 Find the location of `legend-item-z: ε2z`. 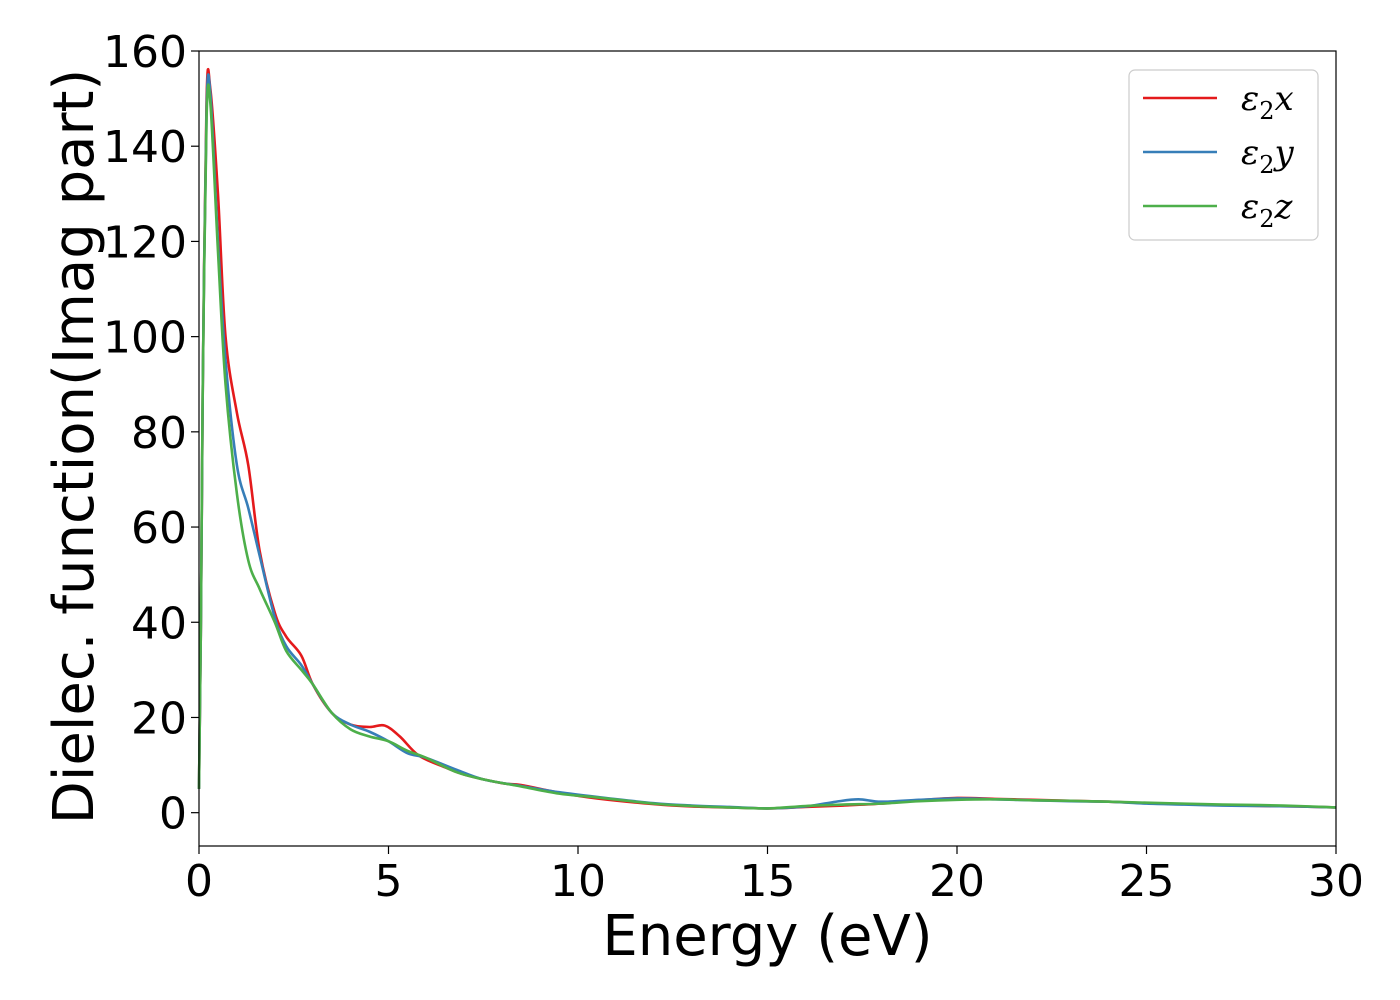

legend-item-z: ε2z is located at coordinates (1218, 210).